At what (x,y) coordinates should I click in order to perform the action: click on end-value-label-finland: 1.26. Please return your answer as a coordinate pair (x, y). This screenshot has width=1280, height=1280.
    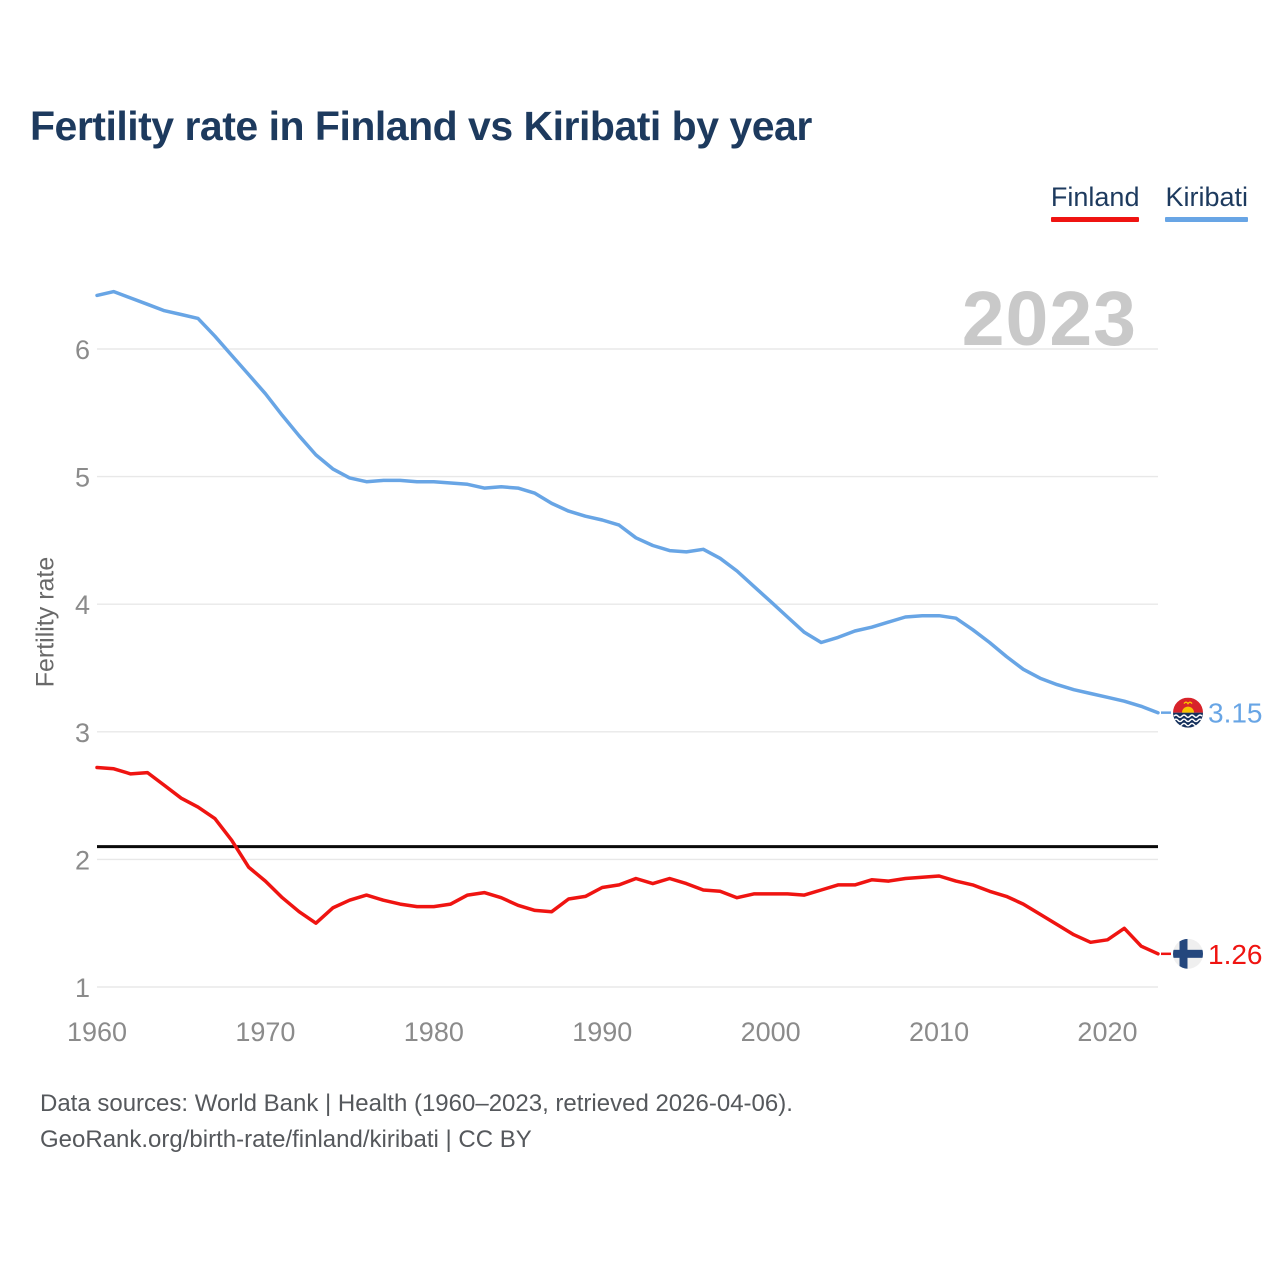
    Looking at the image, I should click on (1235, 954).